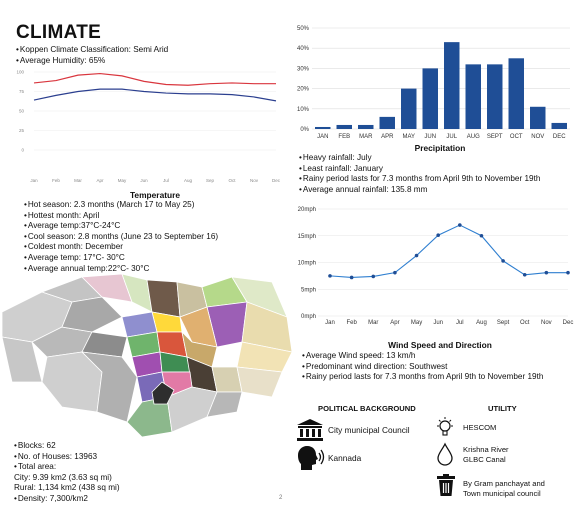 The image size is (582, 505). I want to click on trash-bin-icon, so click(446, 485).